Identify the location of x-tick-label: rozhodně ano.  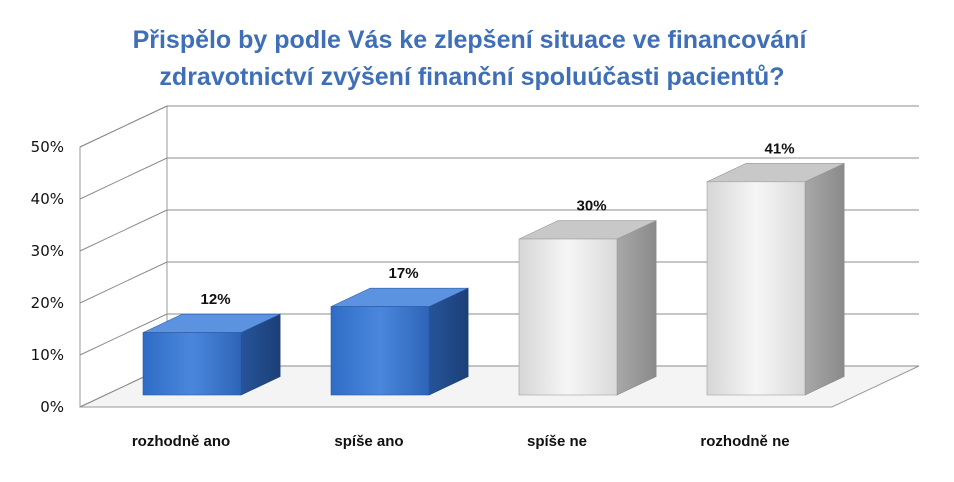
(181, 441).